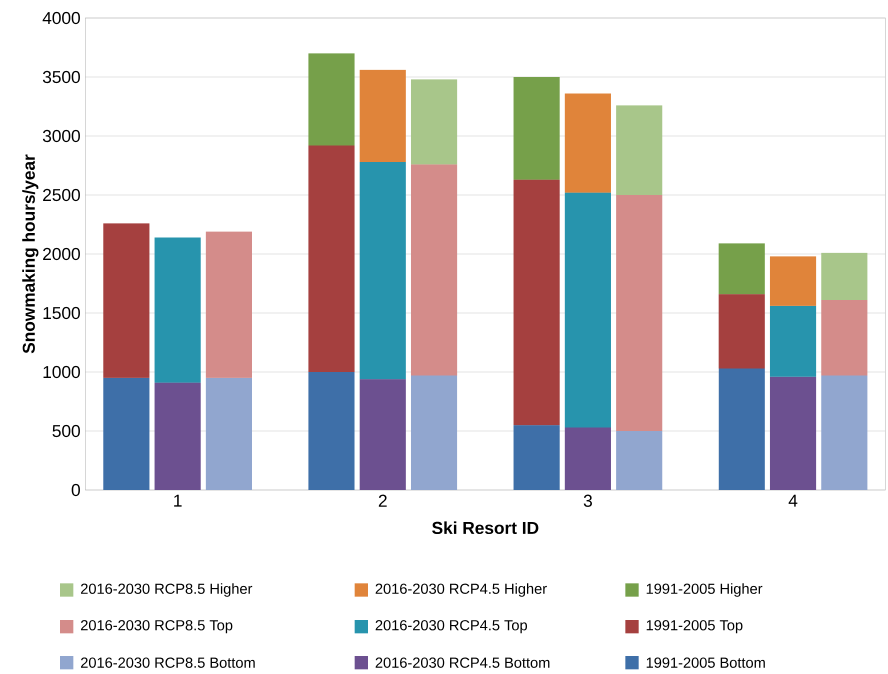  What do you see at coordinates (705, 663) in the screenshot?
I see `legend-label: 1991-2005 Bottom` at bounding box center [705, 663].